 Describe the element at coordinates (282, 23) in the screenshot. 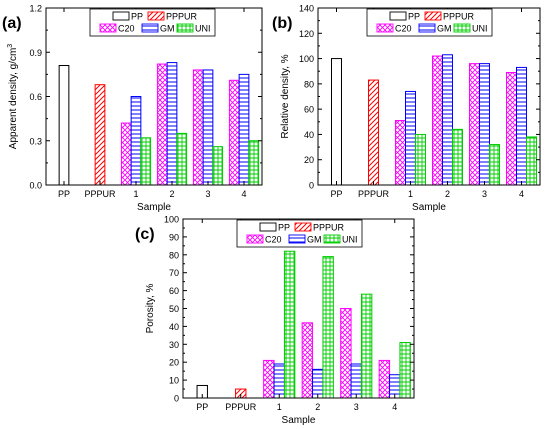

I see `panel-label: (b)` at that location.